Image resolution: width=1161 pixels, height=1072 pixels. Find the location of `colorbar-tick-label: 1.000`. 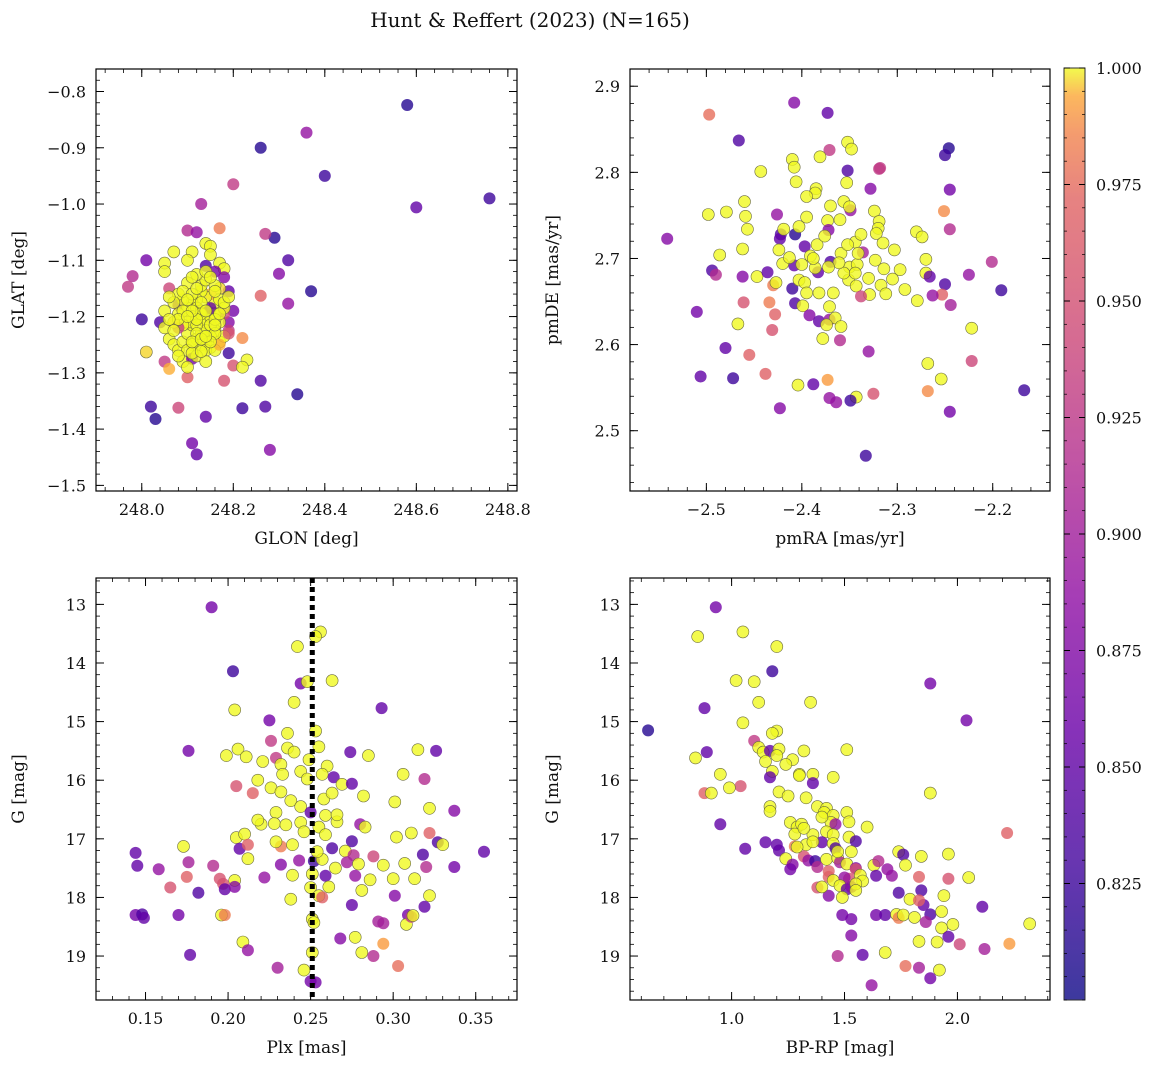

colorbar-tick-label: 1.000 is located at coordinates (1119, 68).